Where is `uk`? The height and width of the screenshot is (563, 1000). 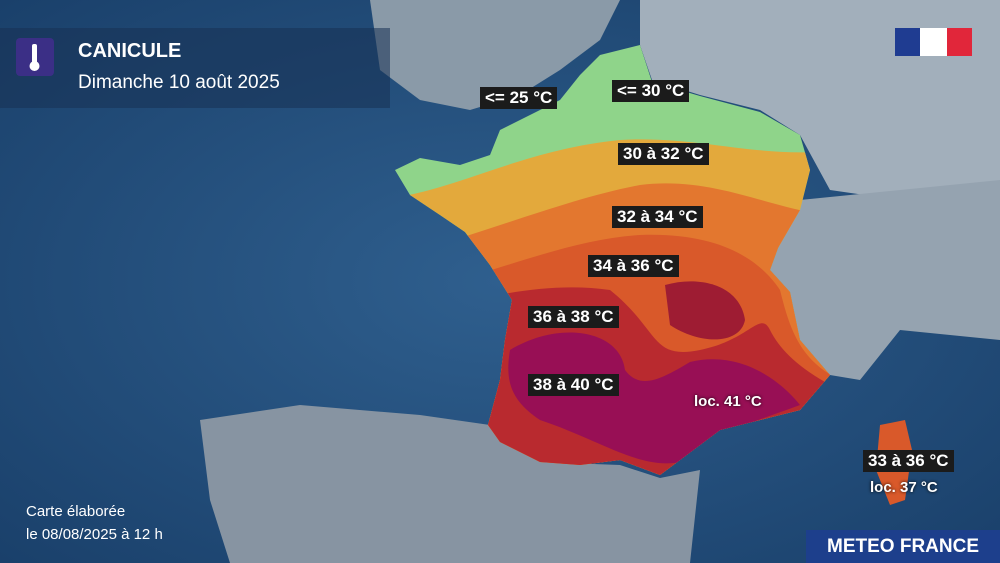 uk is located at coordinates (495, 55).